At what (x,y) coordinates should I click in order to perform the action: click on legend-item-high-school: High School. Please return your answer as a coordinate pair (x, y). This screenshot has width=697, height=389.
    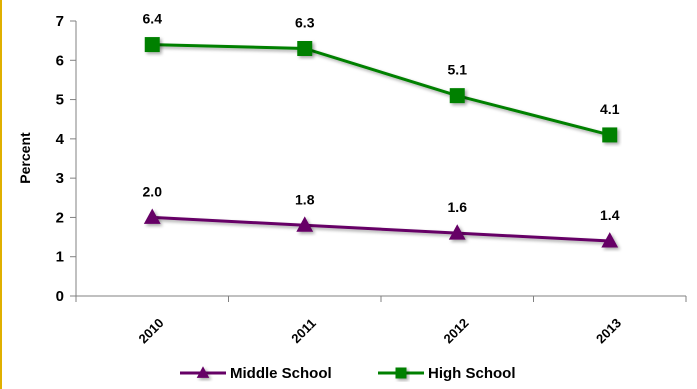
    Looking at the image, I should click on (447, 373).